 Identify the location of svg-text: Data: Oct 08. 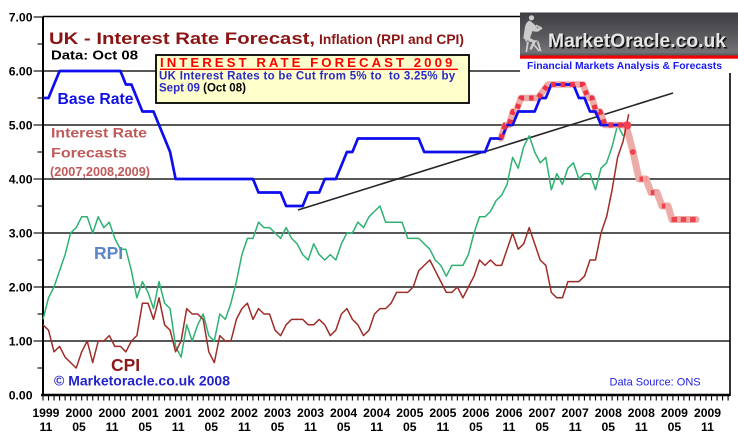
(94, 55).